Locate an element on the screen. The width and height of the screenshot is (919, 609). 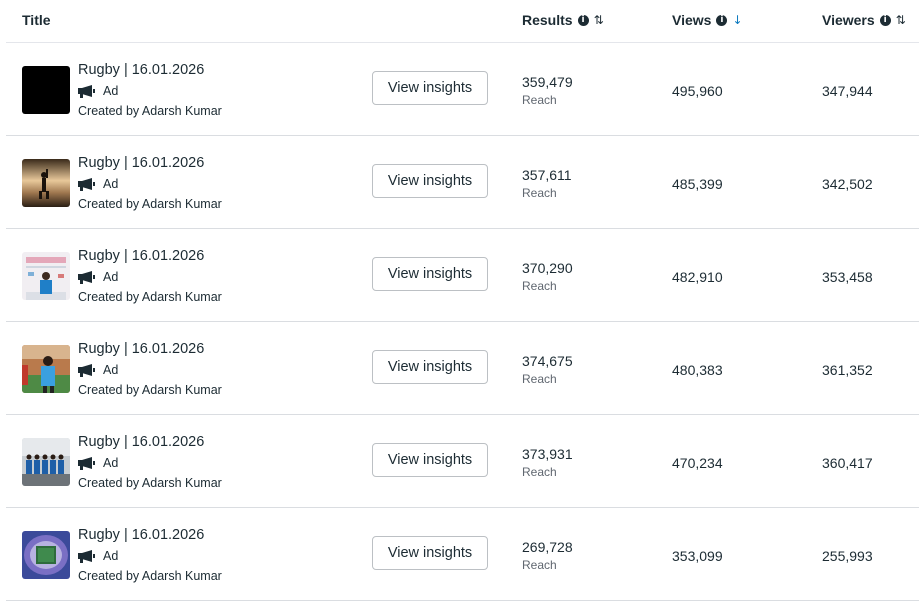
column-header-views-label: Views is located at coordinates (692, 20).